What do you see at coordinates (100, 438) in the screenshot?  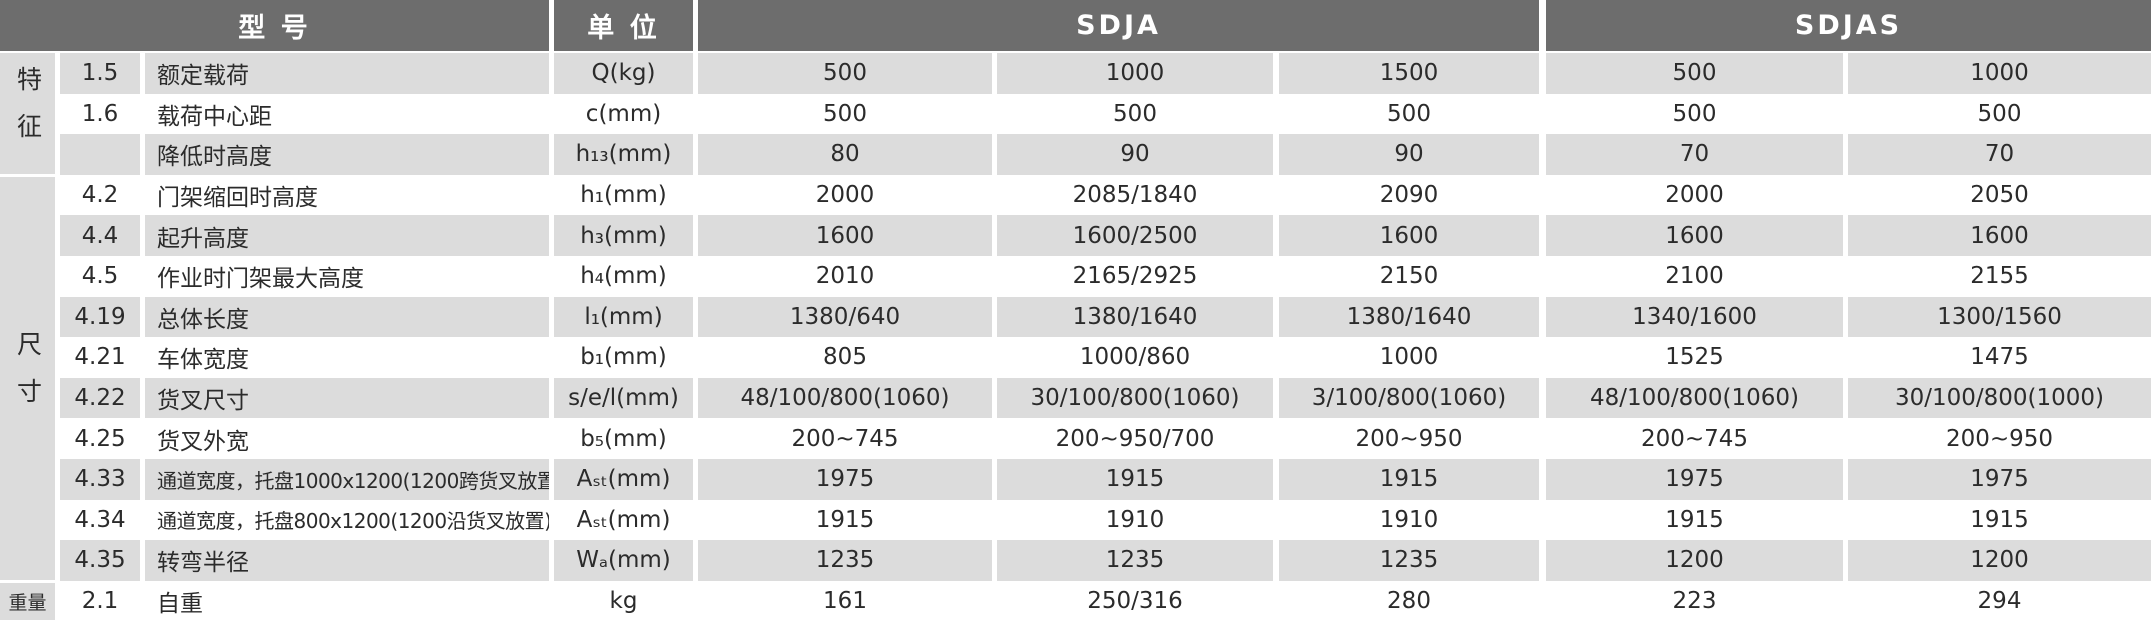 I see `row-code: 4.25` at bounding box center [100, 438].